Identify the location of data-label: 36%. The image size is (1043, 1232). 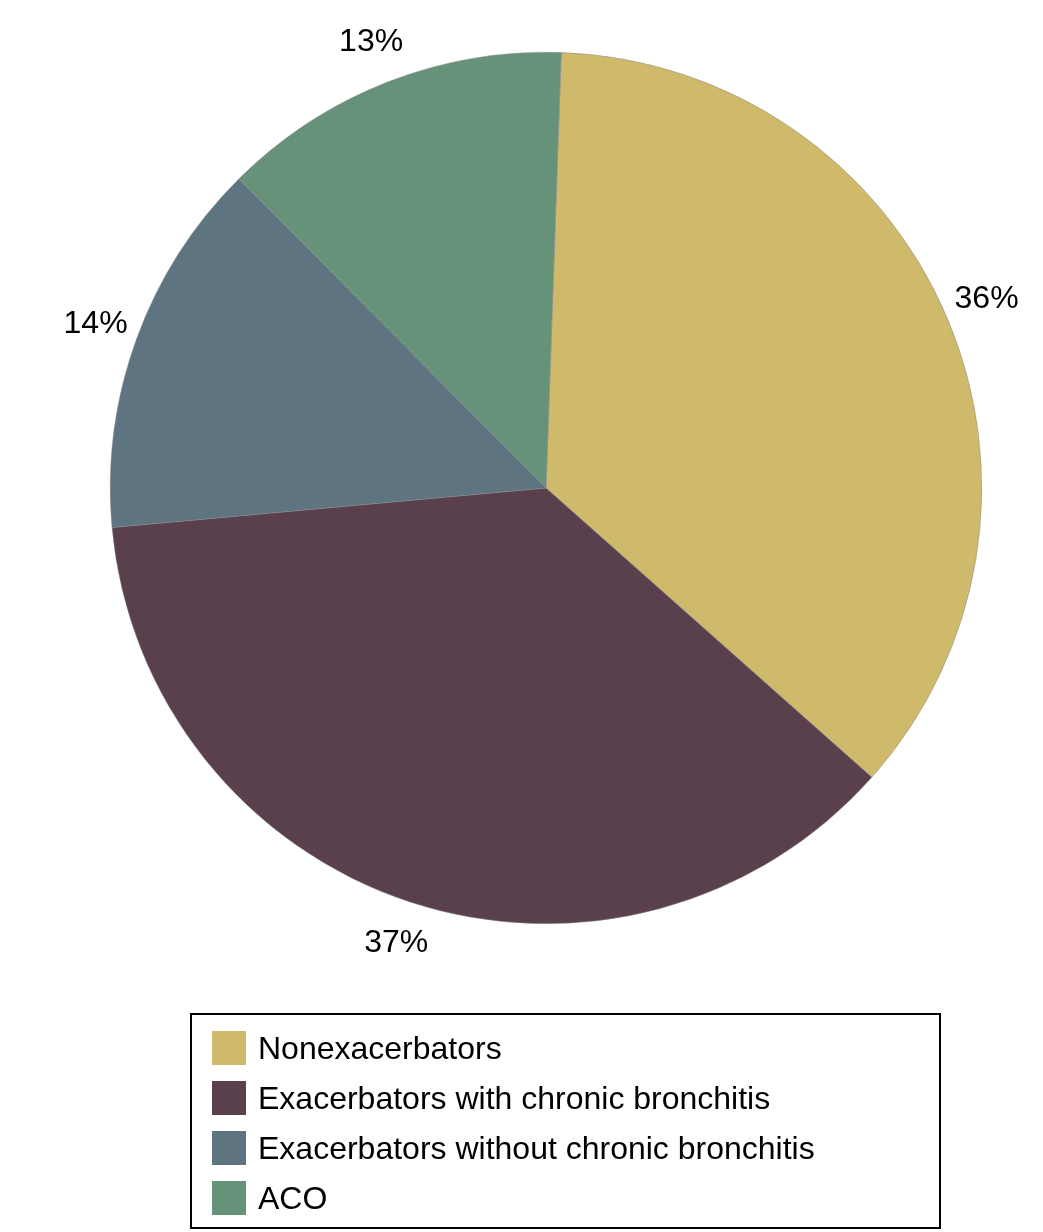
(986, 297).